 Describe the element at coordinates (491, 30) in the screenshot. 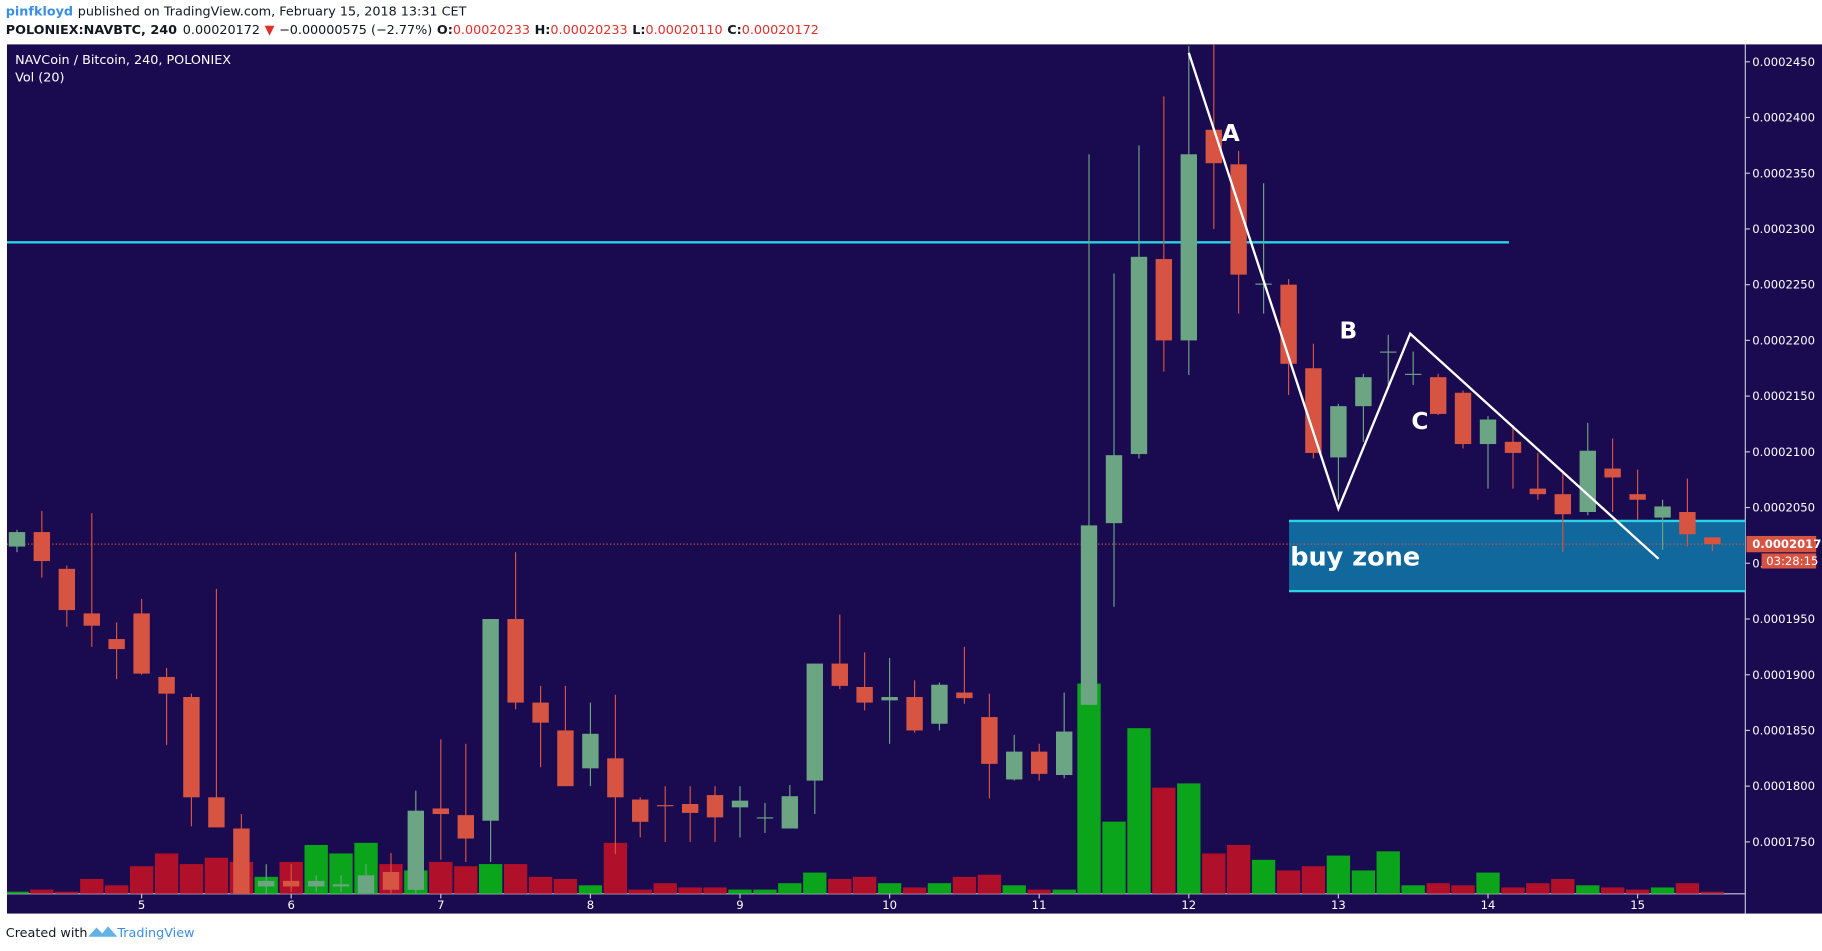

I see `ohlc-value: 0.00020233` at that location.